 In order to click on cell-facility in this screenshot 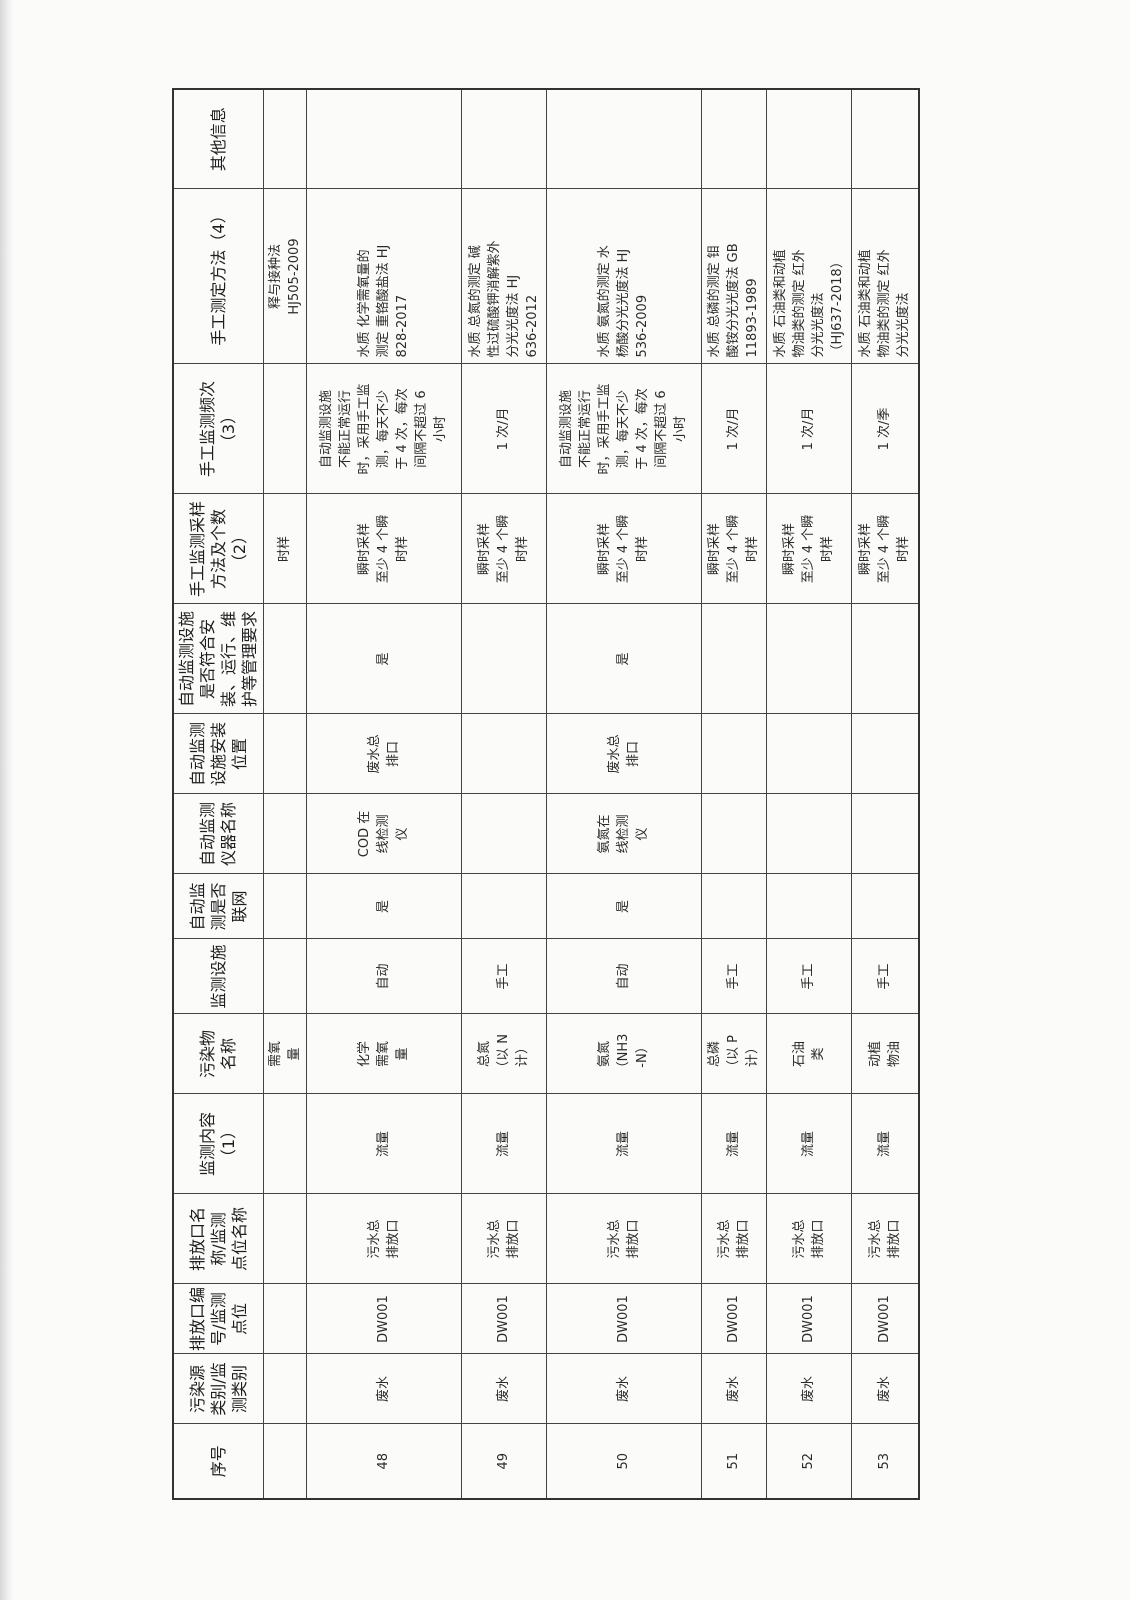, I will do `click(284, 976)`.